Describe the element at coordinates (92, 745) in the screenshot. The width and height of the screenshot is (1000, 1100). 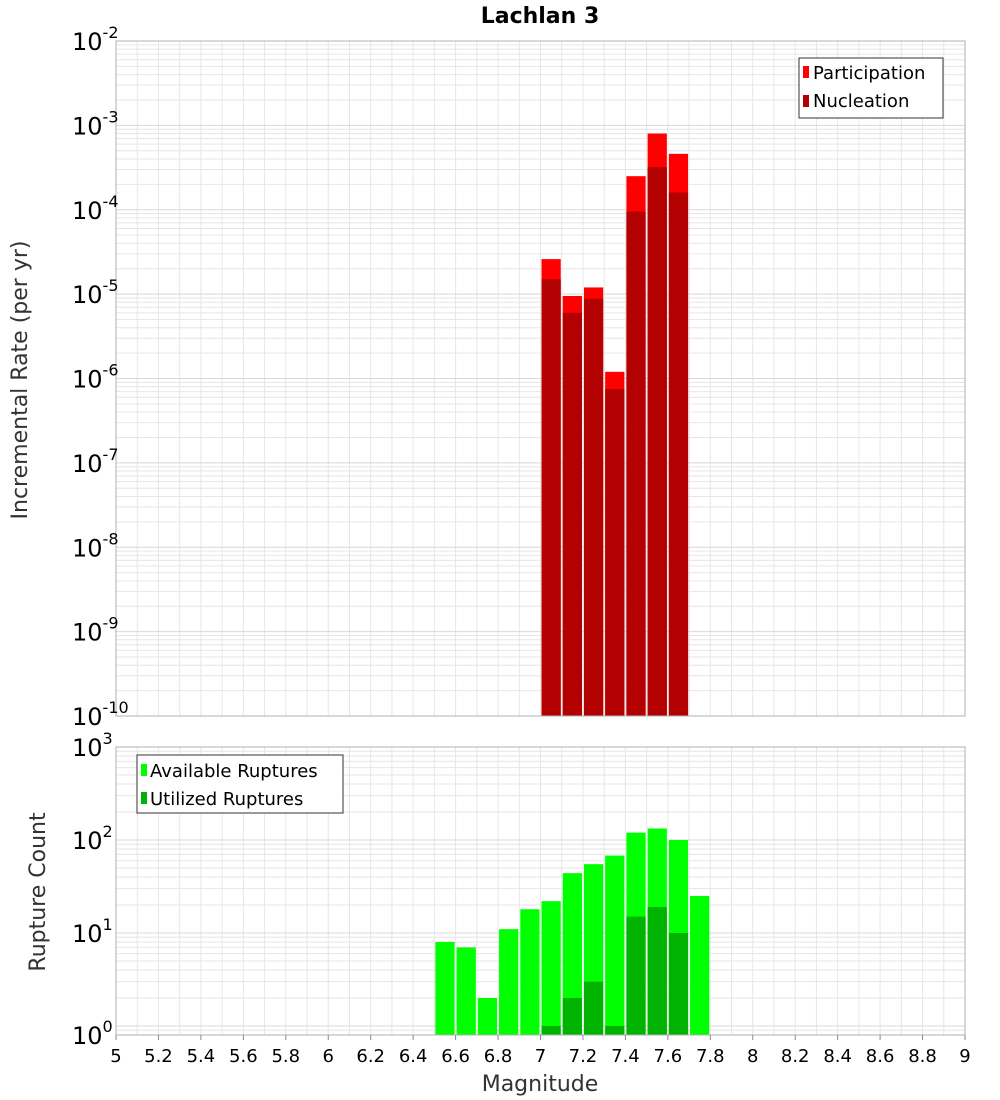
I see `bottom-y-tick-label: 10³` at that location.